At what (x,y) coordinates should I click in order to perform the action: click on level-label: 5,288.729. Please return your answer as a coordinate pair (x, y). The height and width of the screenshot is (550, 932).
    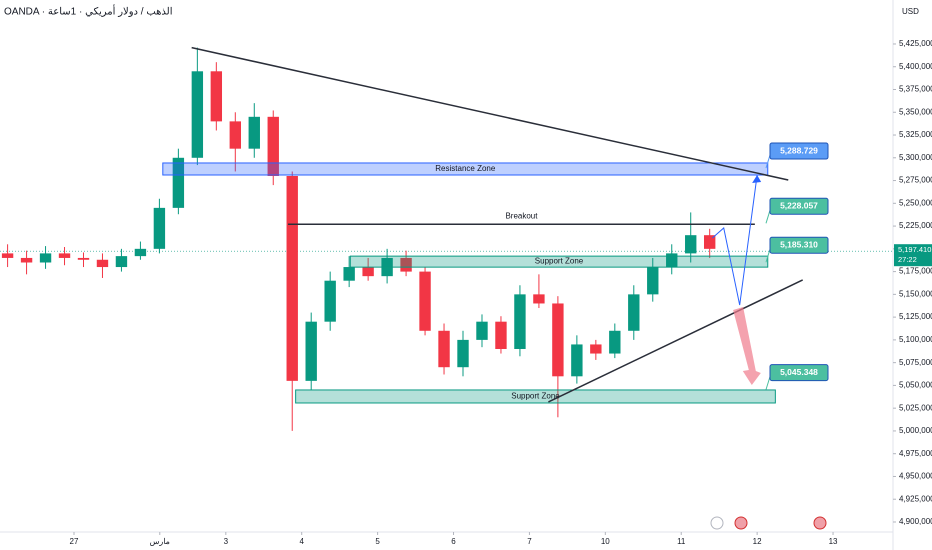
    Looking at the image, I should click on (799, 150).